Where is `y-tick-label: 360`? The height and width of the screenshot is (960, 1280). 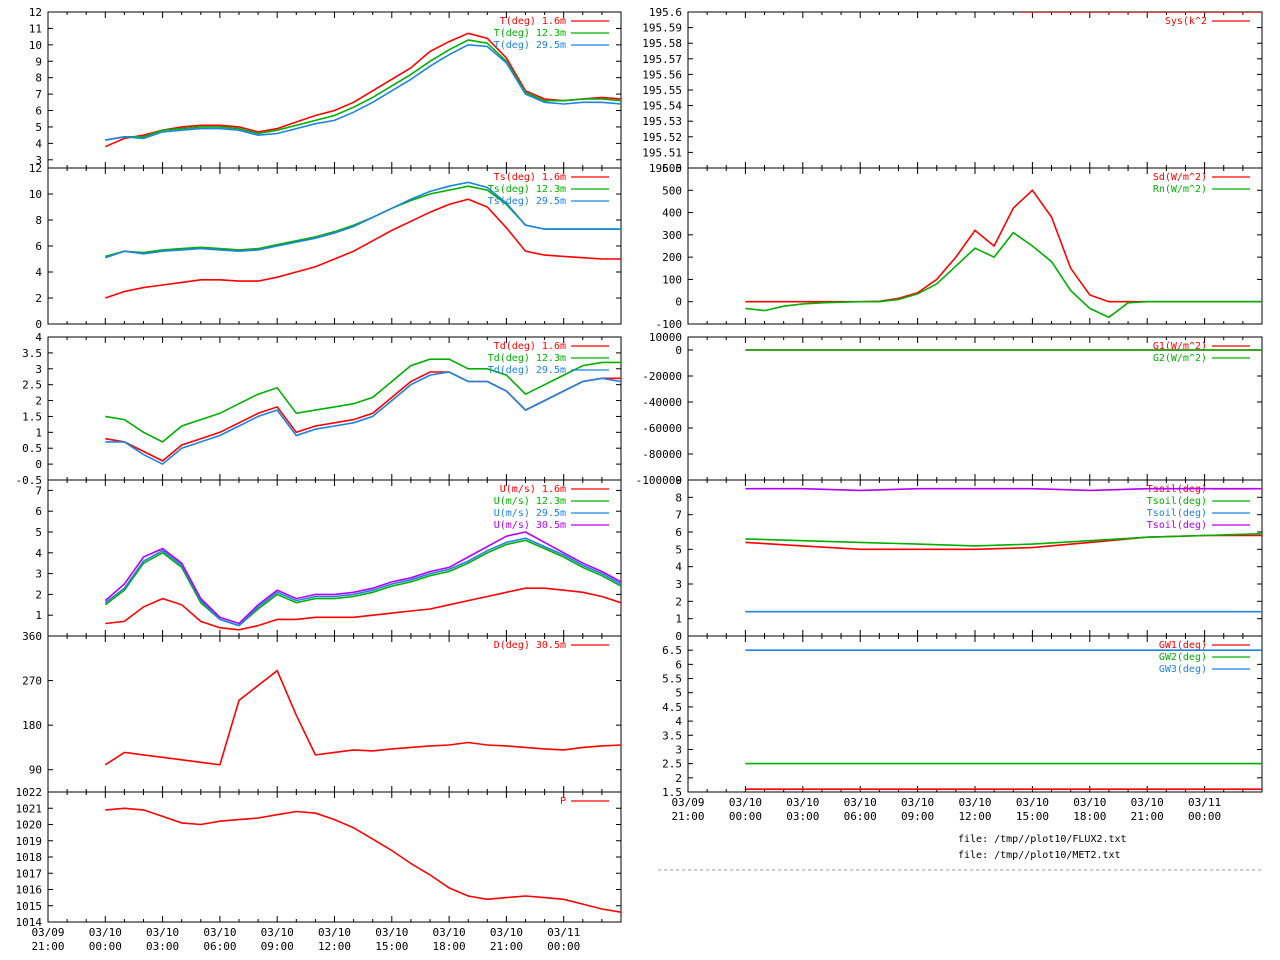
y-tick-label: 360 is located at coordinates (32, 636).